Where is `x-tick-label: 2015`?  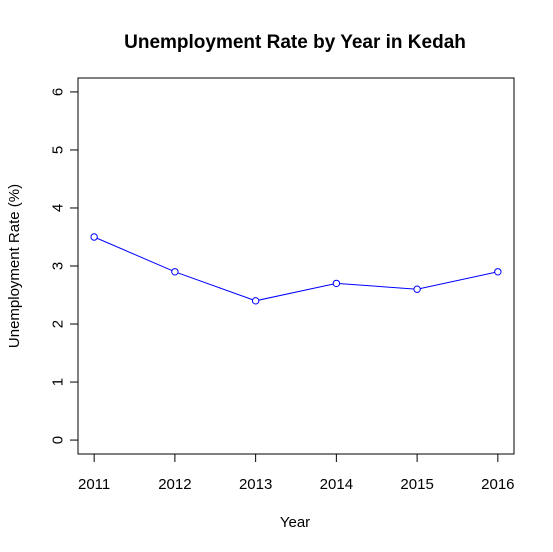
x-tick-label: 2015 is located at coordinates (416, 484).